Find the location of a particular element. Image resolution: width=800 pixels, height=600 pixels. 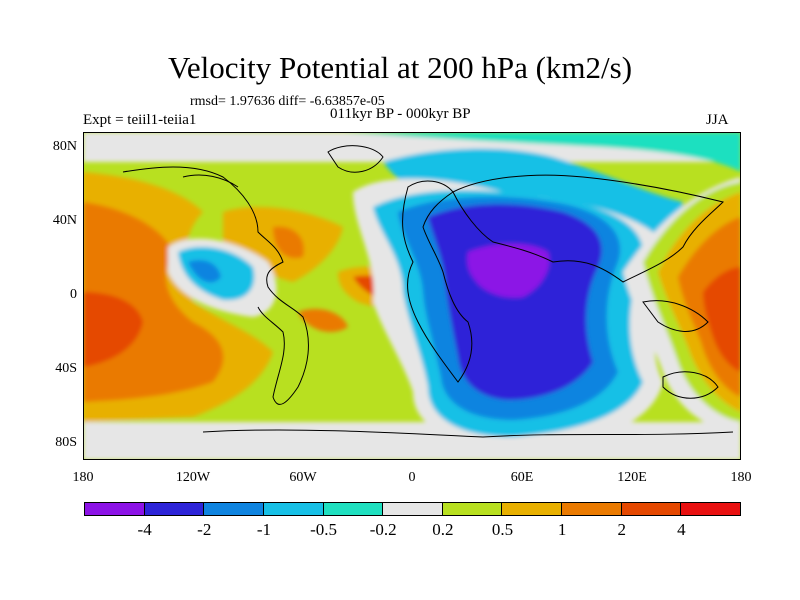

colorbar-label: 1 is located at coordinates (562, 529).